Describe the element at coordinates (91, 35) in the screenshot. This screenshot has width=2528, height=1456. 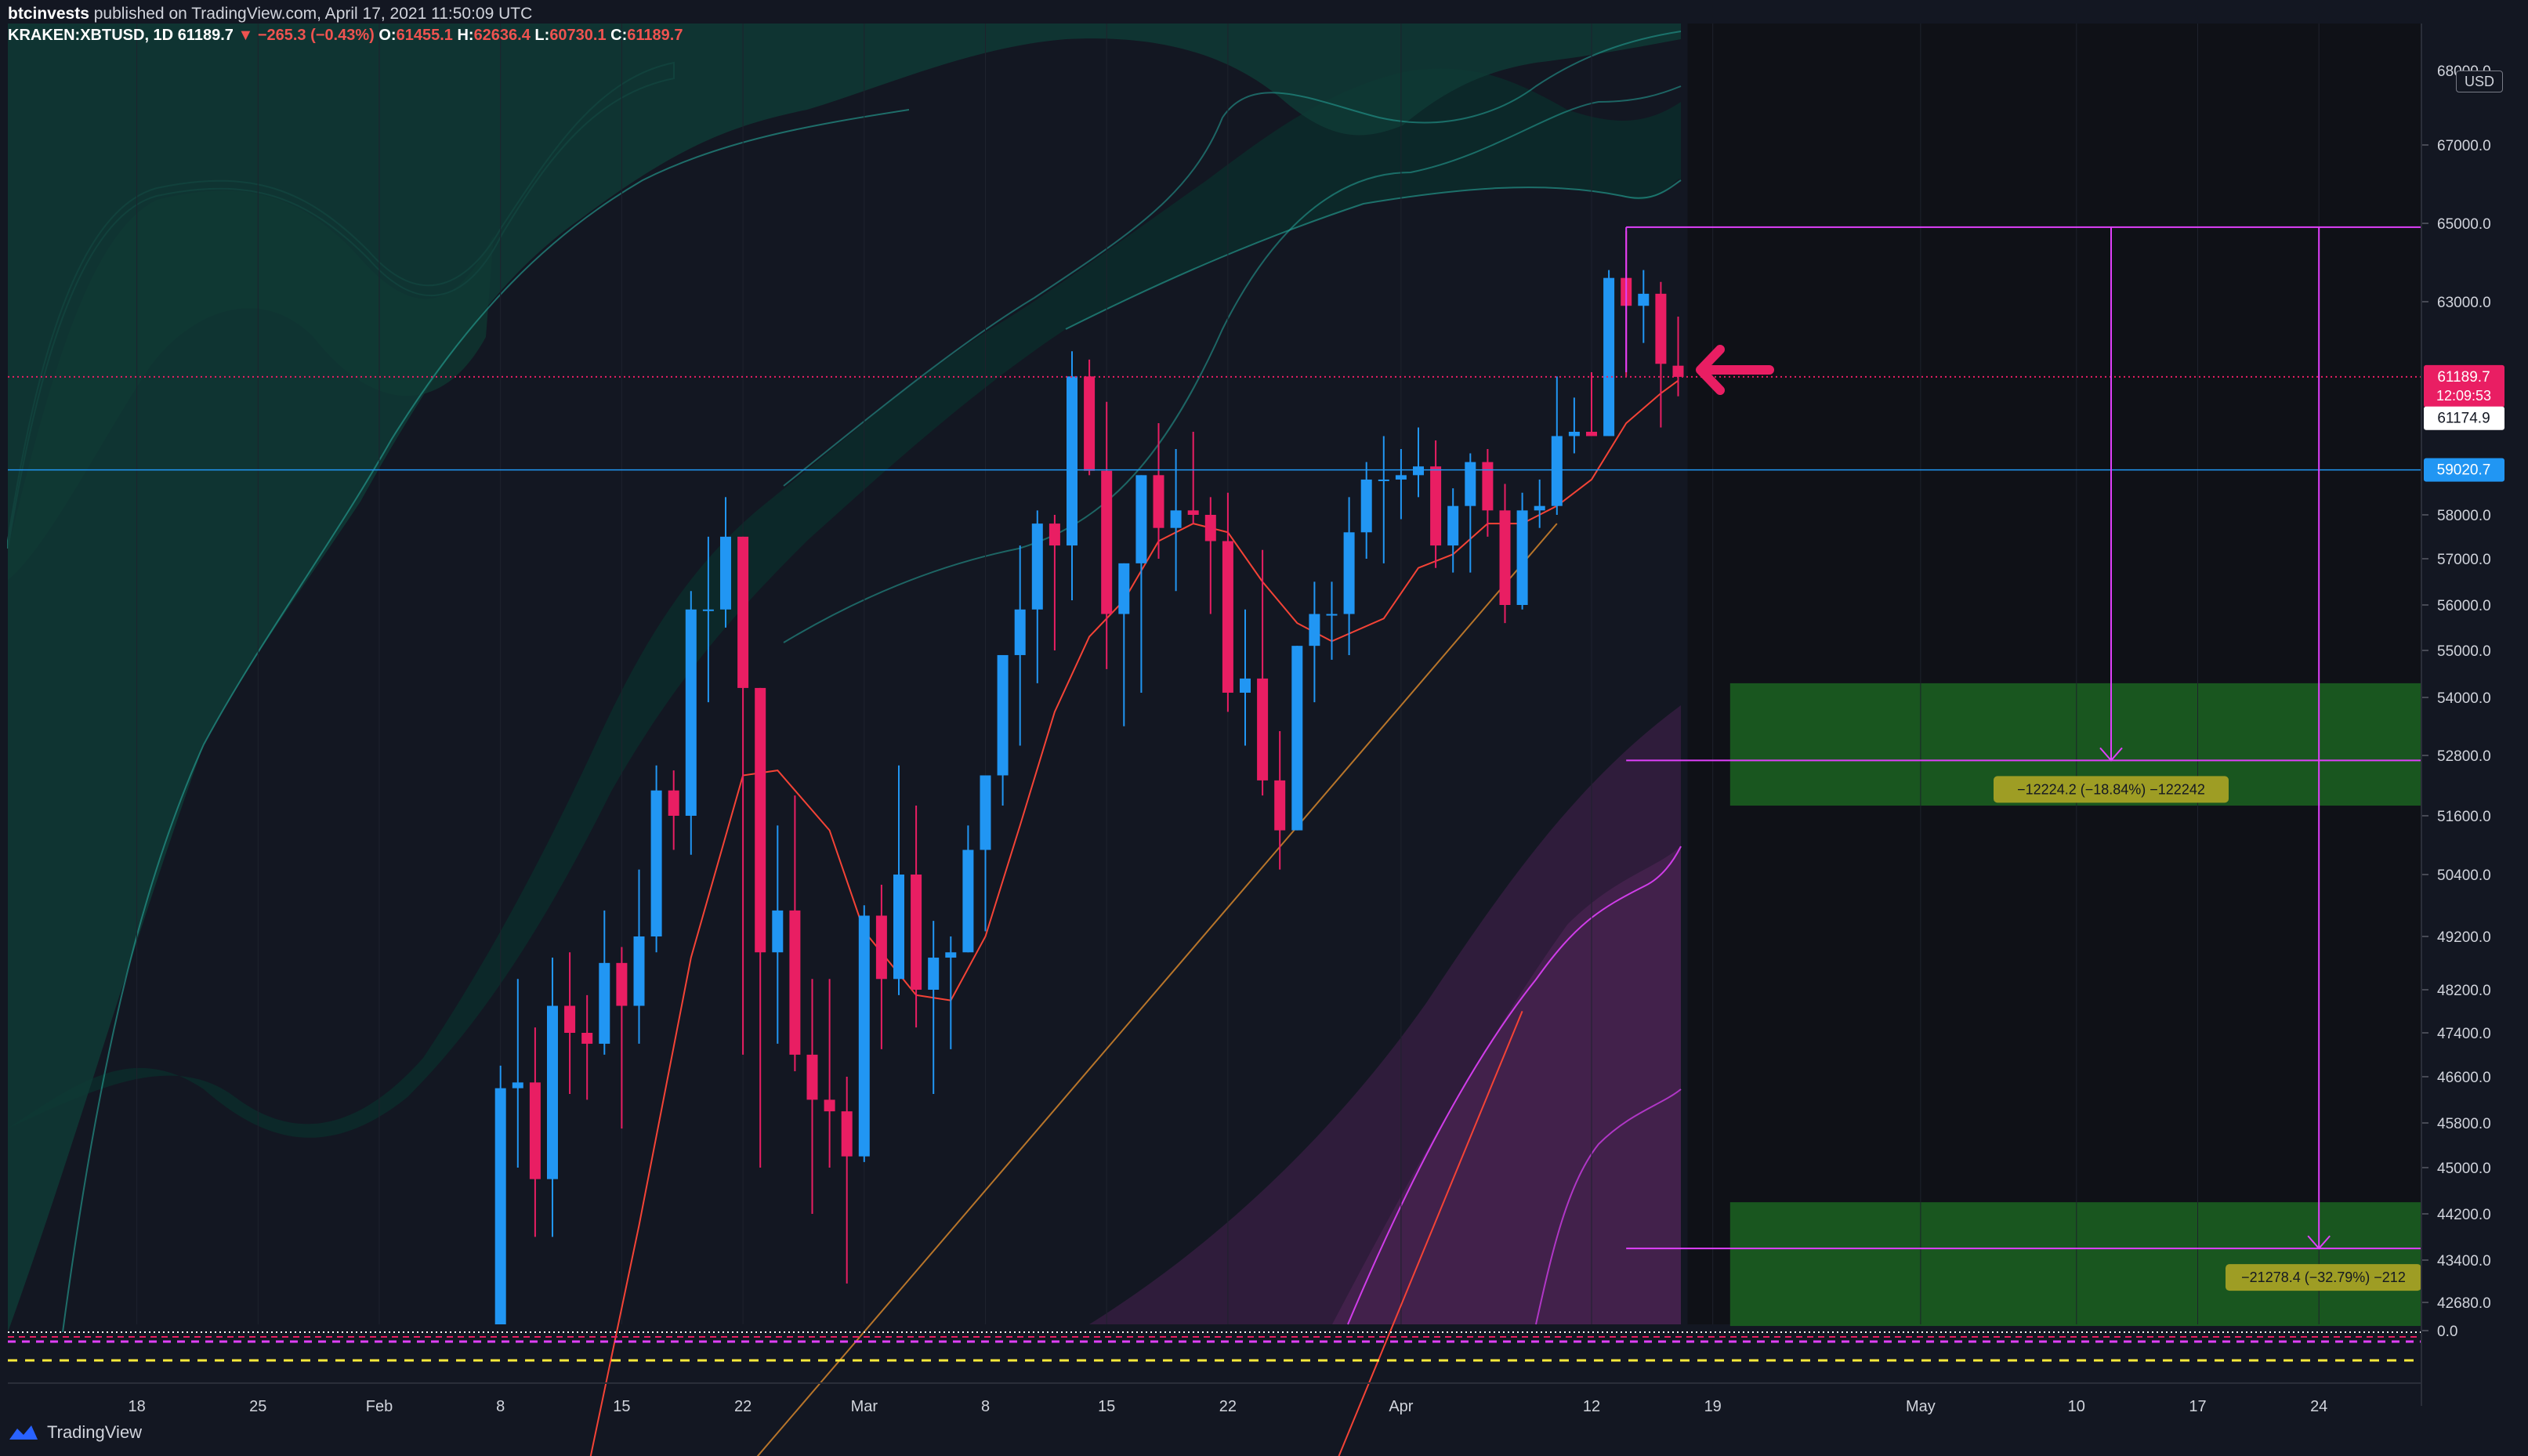
I see `symbol-label: KRAKEN:XBTUSD, 1D` at that location.